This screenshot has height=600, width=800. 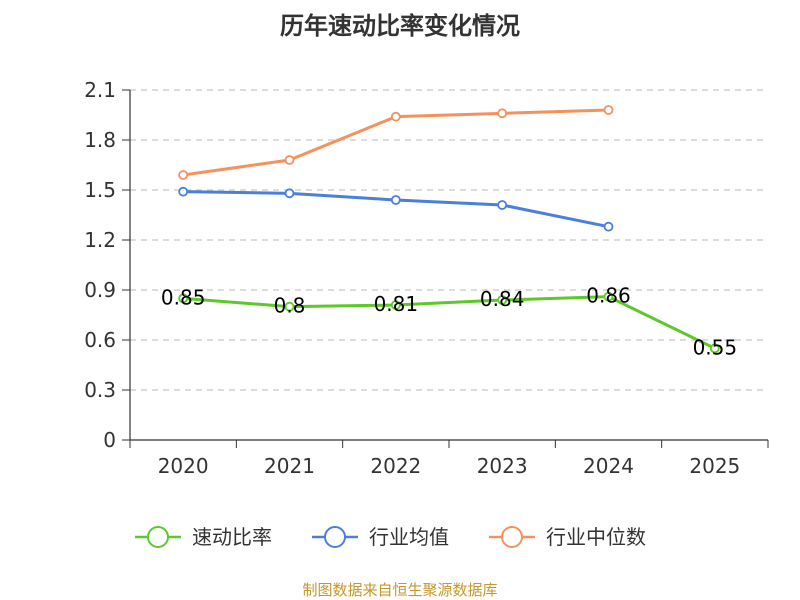 I want to click on y-tick-label: 1.5, so click(x=100, y=190).